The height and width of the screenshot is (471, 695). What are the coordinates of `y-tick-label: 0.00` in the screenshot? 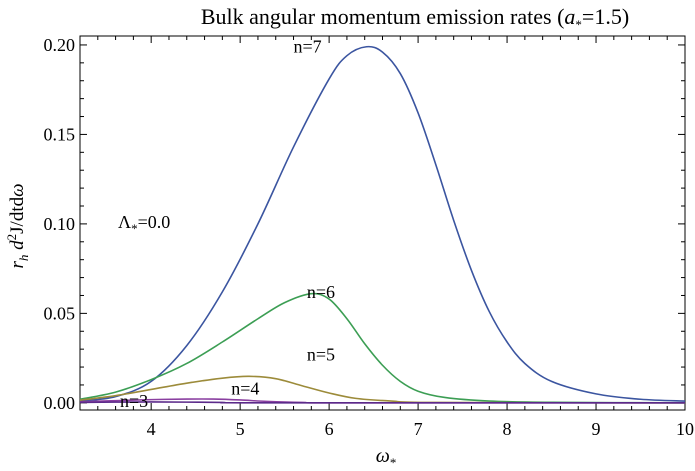 It's located at (60, 403).